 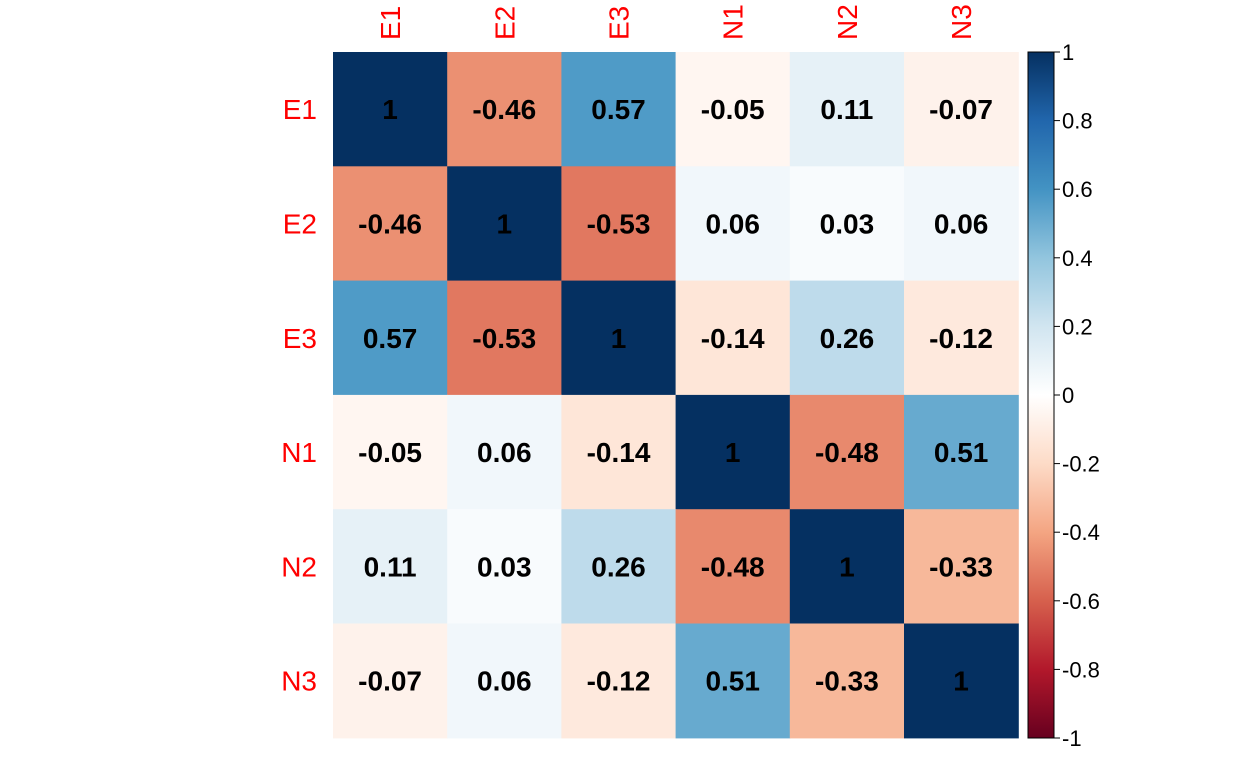 I want to click on heatmap-cell-n2-n3, so click(x=961, y=567).